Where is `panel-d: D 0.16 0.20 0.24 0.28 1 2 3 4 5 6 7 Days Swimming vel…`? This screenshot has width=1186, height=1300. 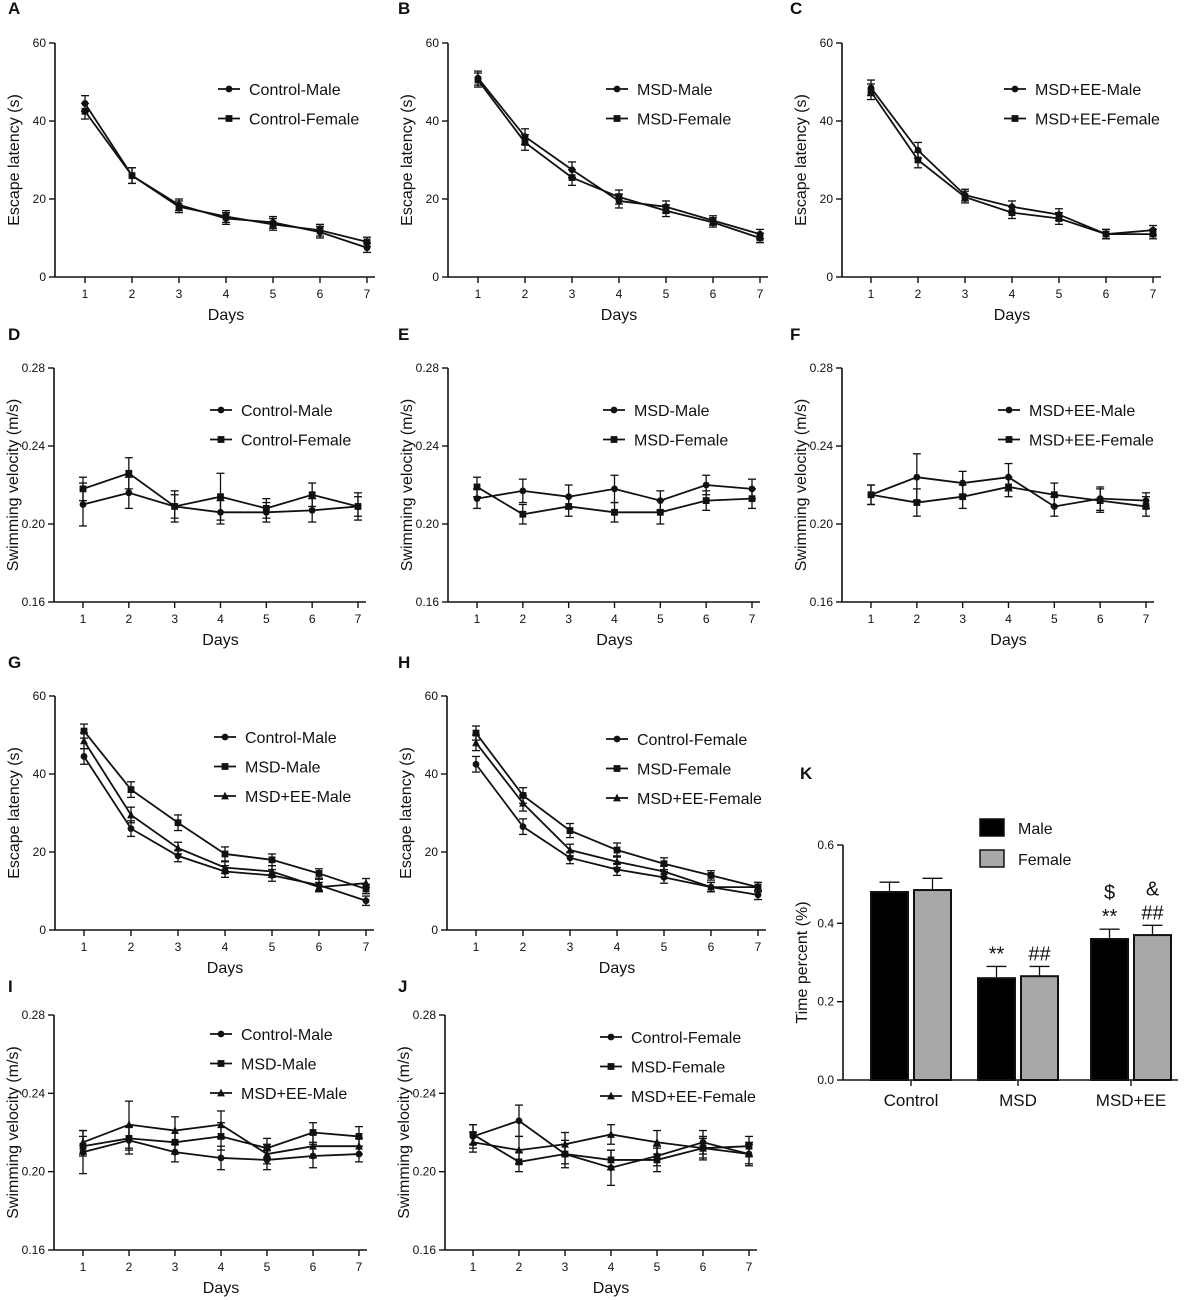
panel-d: D 0.16 0.20 0.24 0.28 1 2 3 4 5 6 7 Days Swimming vel… is located at coordinates (185, 487).